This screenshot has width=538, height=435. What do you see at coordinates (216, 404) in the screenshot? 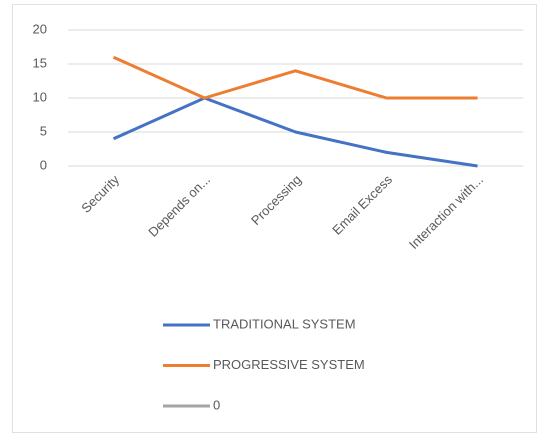
I see `legend-label: 0` at bounding box center [216, 404].